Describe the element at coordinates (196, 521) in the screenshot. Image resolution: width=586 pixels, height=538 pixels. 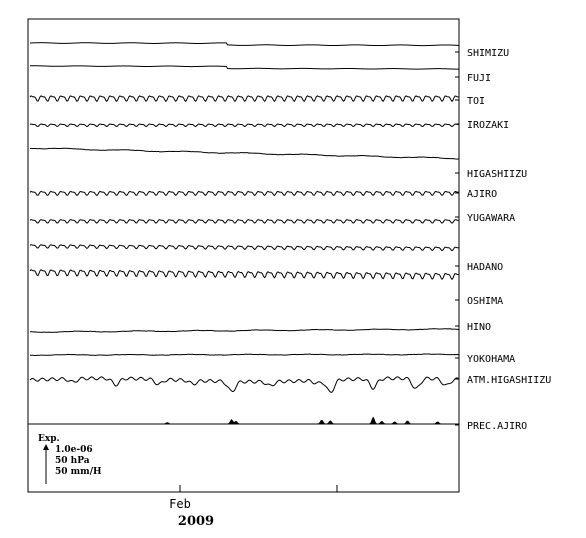
I see `x-axis-year: 2009` at that location.